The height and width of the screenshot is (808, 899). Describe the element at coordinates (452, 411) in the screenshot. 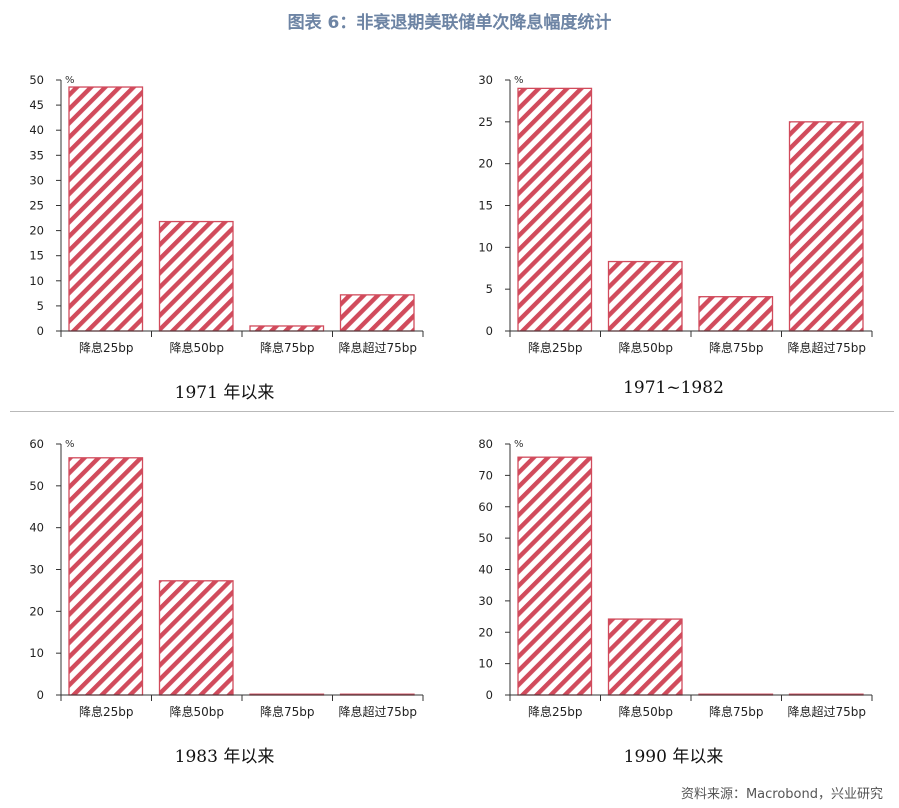

I see `panel-divider` at that location.